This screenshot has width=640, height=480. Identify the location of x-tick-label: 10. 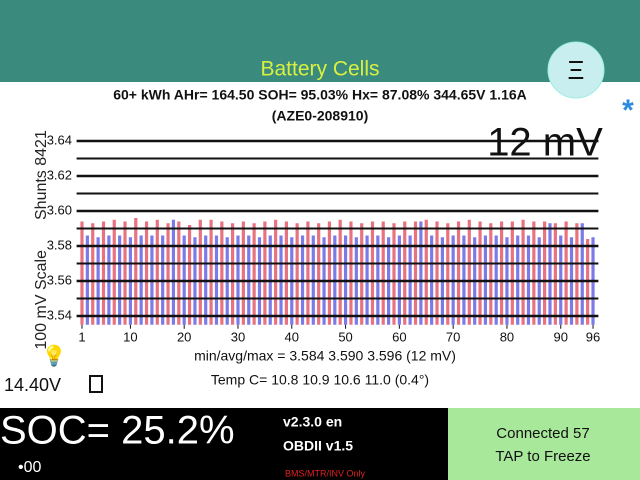
(130, 336).